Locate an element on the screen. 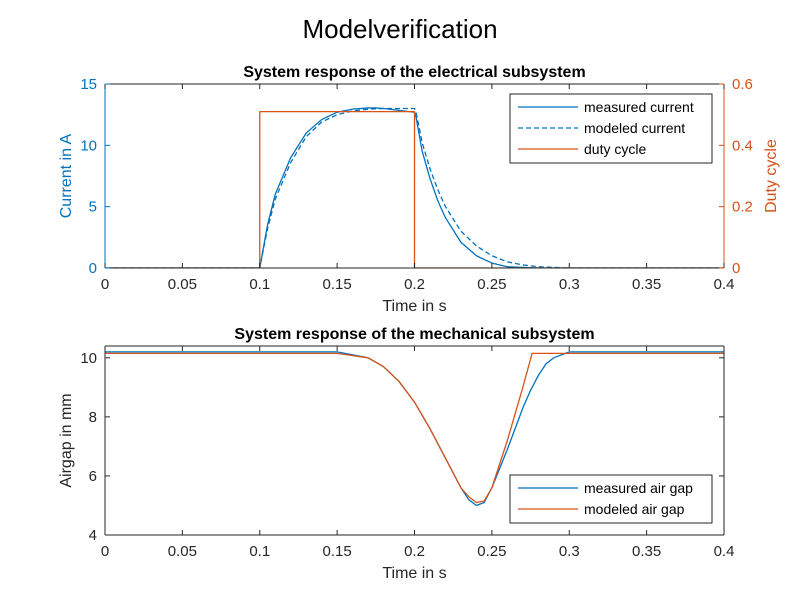 This screenshot has height=605, width=800. legend-entry: measured air gap is located at coordinates (638, 488).